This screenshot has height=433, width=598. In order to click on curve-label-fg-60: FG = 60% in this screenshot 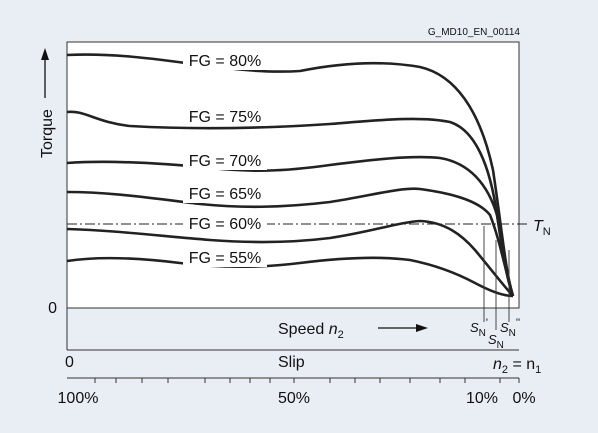, I will do `click(225, 224)`.